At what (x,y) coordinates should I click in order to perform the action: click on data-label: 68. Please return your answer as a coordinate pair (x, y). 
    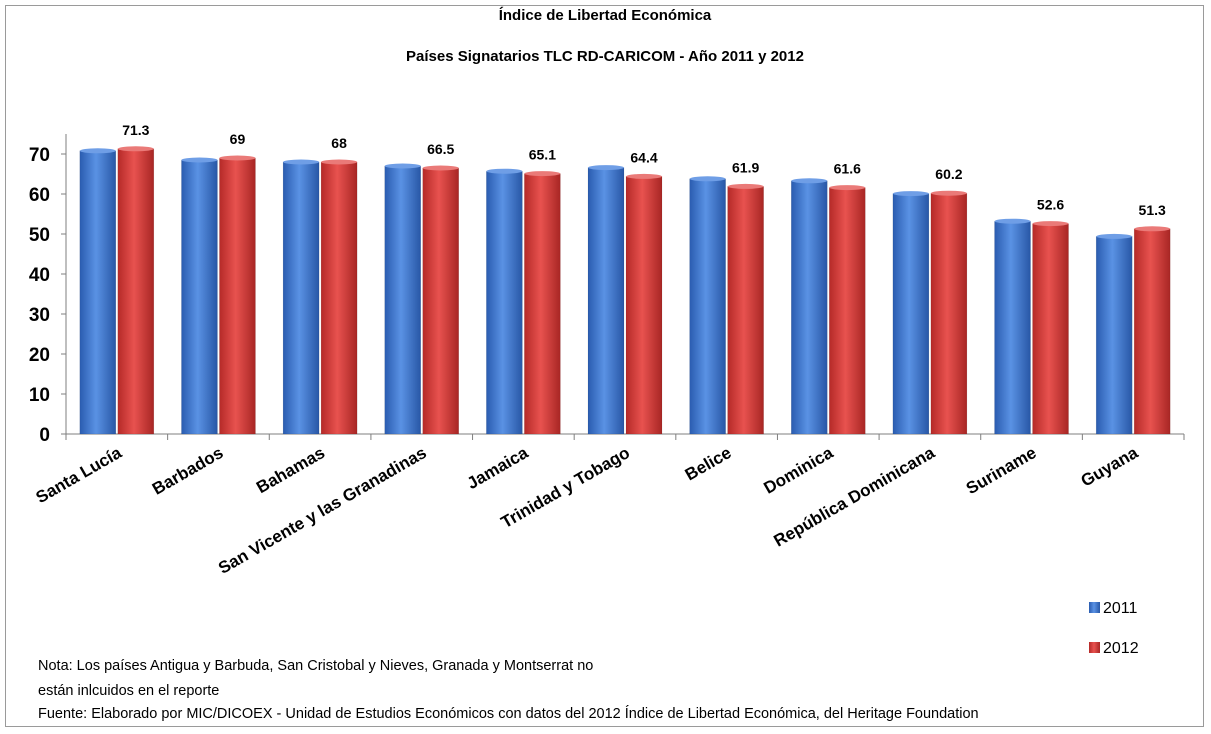
    Looking at the image, I should click on (339, 143).